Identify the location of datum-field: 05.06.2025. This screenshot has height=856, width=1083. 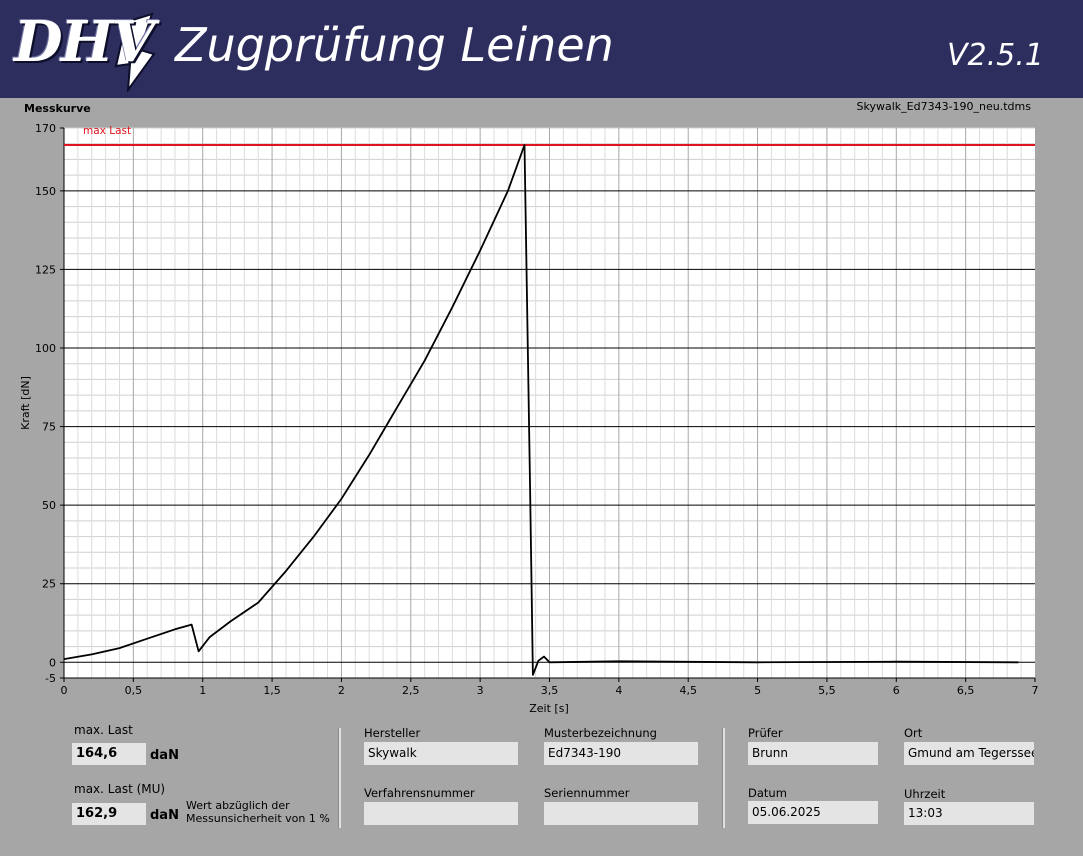
(813, 812).